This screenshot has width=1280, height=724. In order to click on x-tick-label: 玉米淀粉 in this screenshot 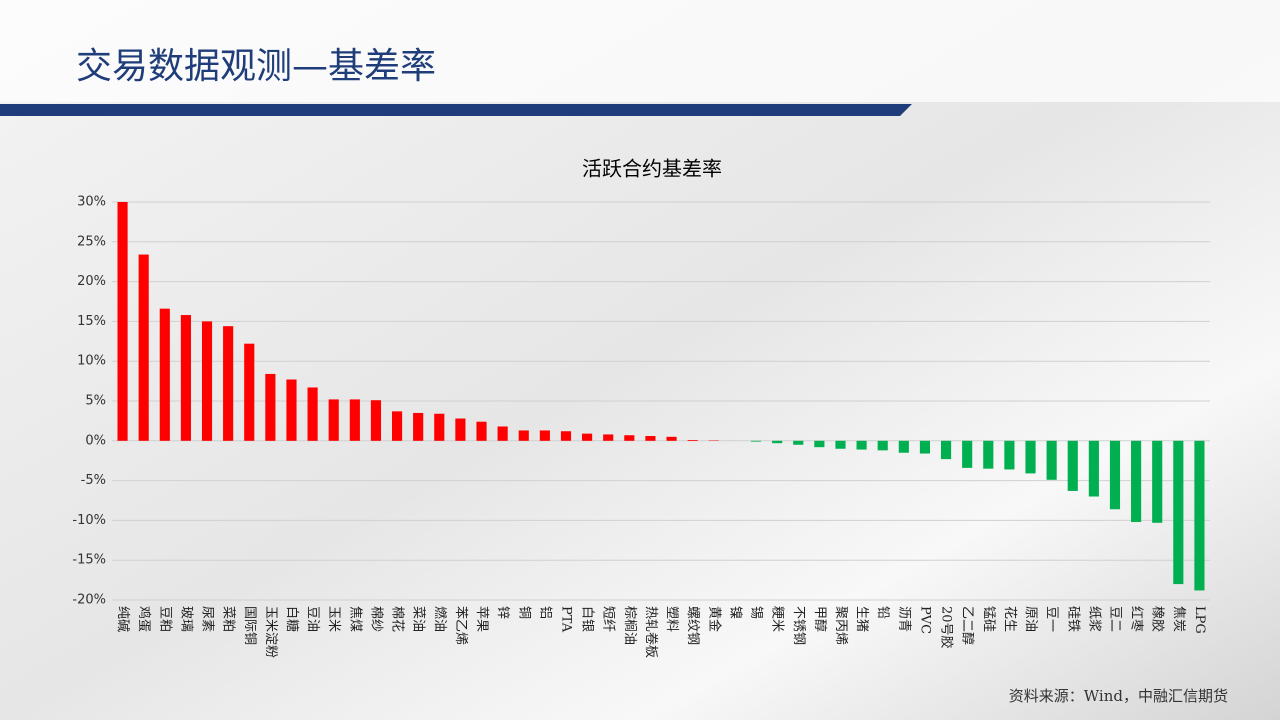, I will do `click(270, 632)`.